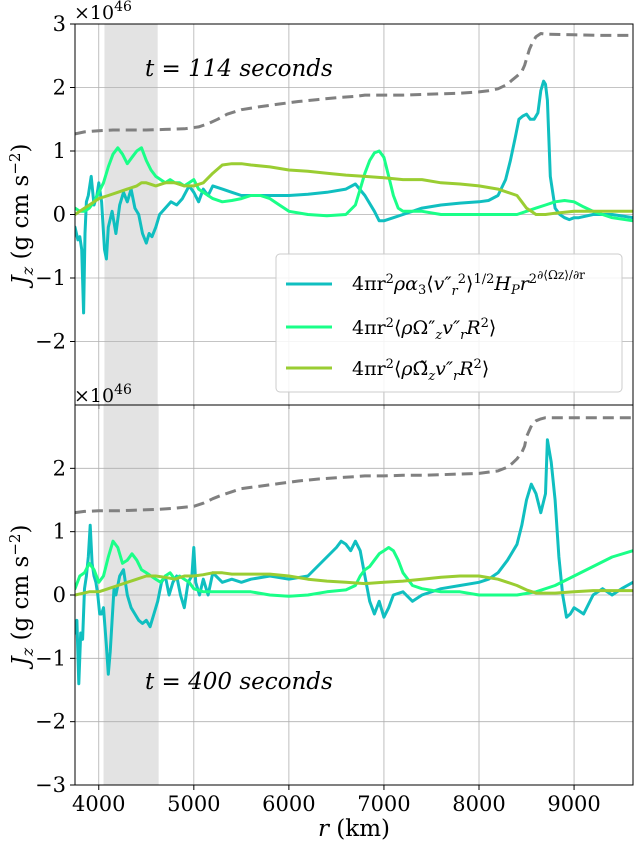 This screenshot has width=641, height=845. Describe the element at coordinates (239, 682) in the screenshot. I see `bottom-annotation: t = 400 seconds` at that location.